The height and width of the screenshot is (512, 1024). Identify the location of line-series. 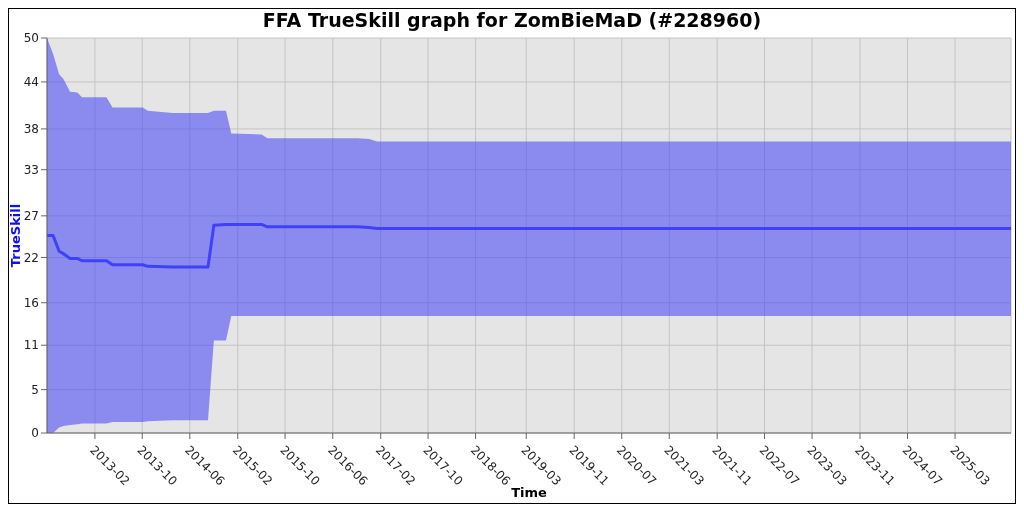
(529, 245).